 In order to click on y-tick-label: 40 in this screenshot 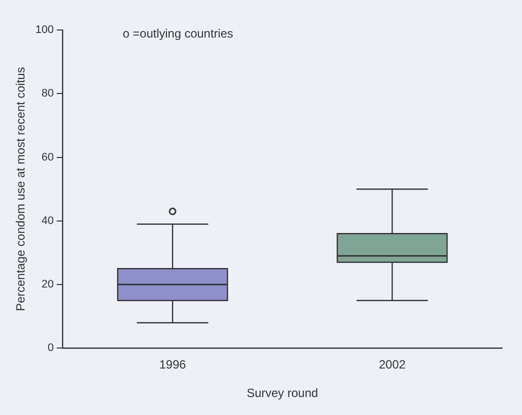, I will do `click(48, 220)`.